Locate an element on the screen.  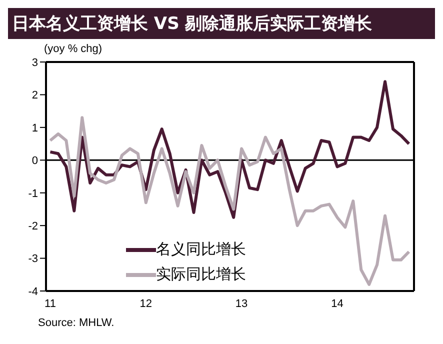
y-tick-label: -3 is located at coordinates (33, 259).